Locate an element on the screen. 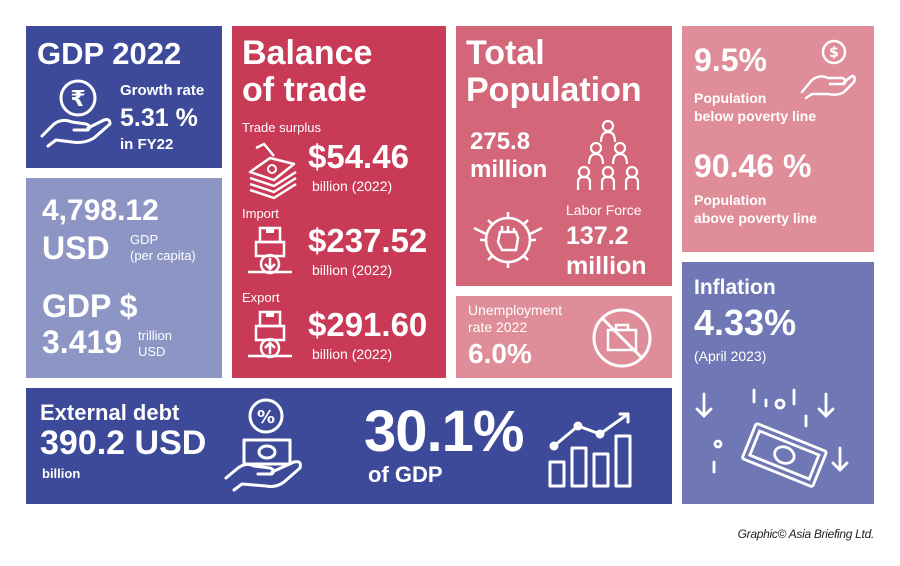  export-sub: billion (2022) is located at coordinates (352, 354).